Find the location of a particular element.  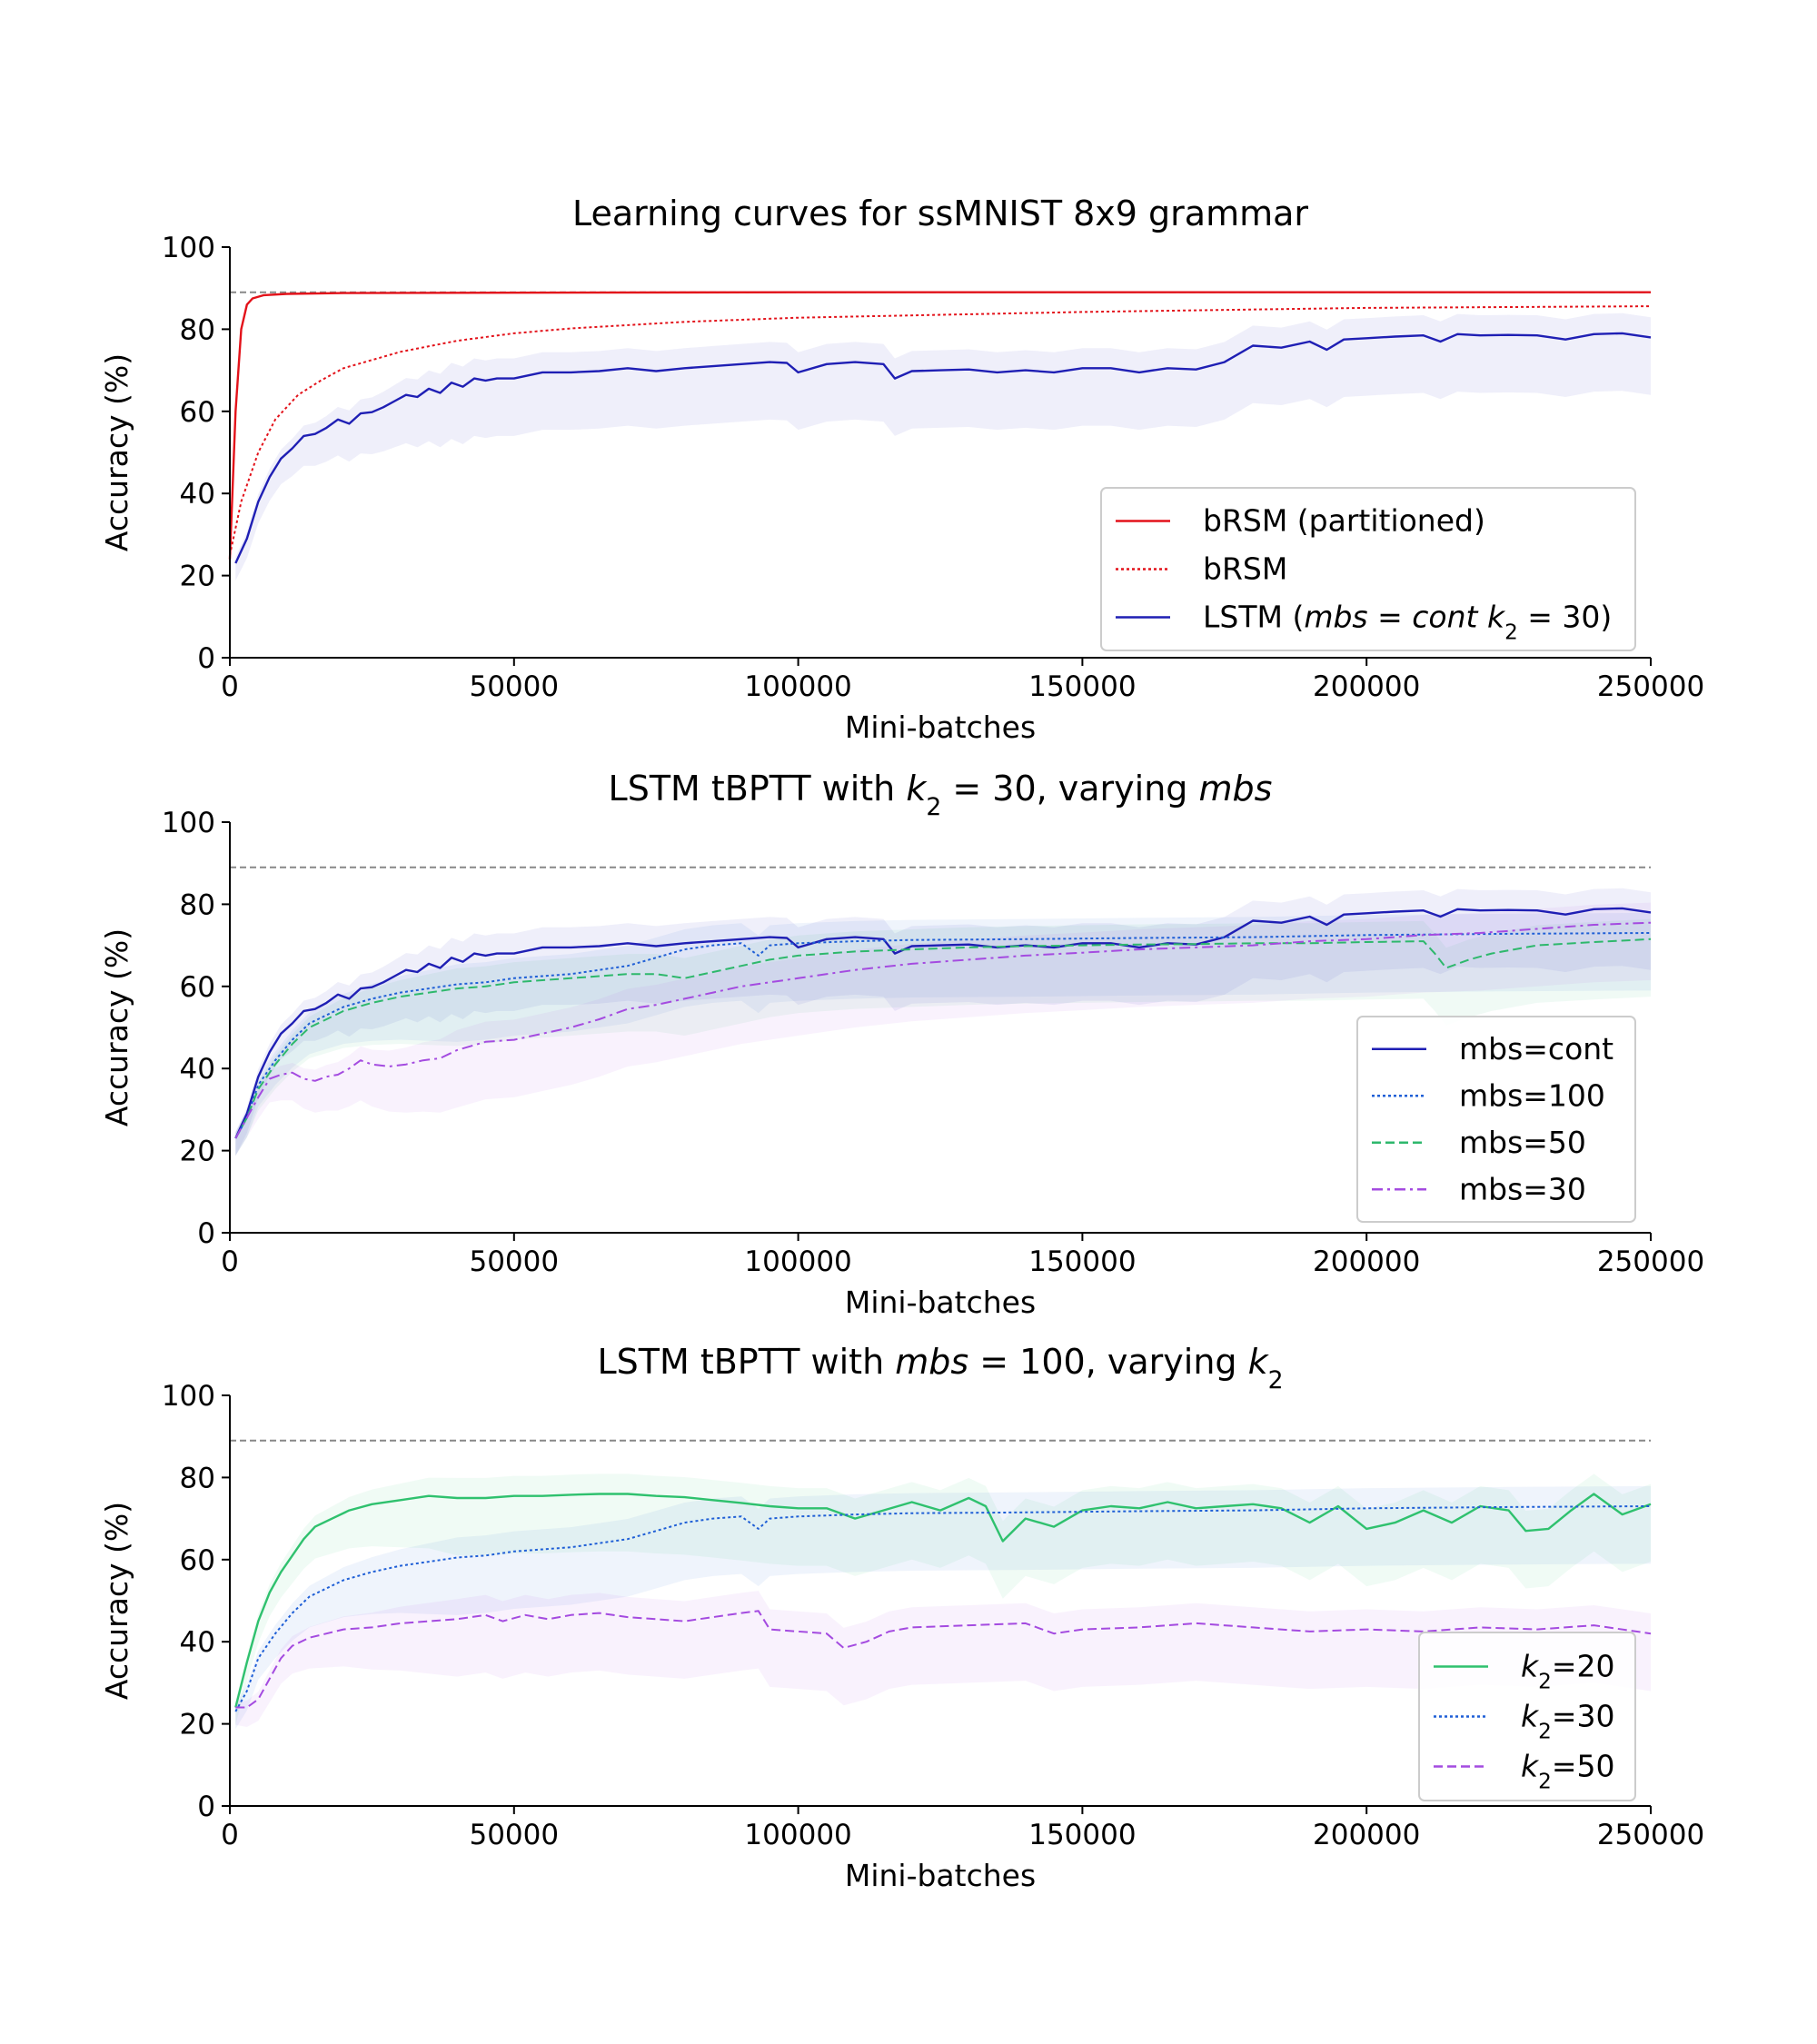

chart-title: LSTM tBPTT with k2 = 30, varying mbs is located at coordinates (941, 795).